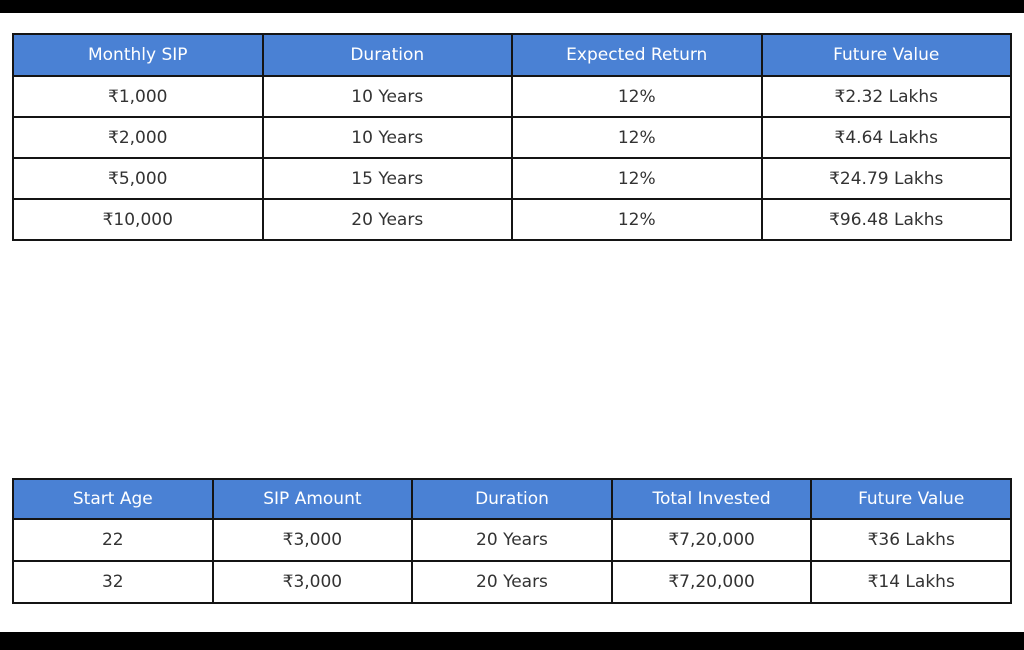  Describe the element at coordinates (886, 219) in the screenshot. I see `table-cell: ₹96.48 Lakhs` at that location.